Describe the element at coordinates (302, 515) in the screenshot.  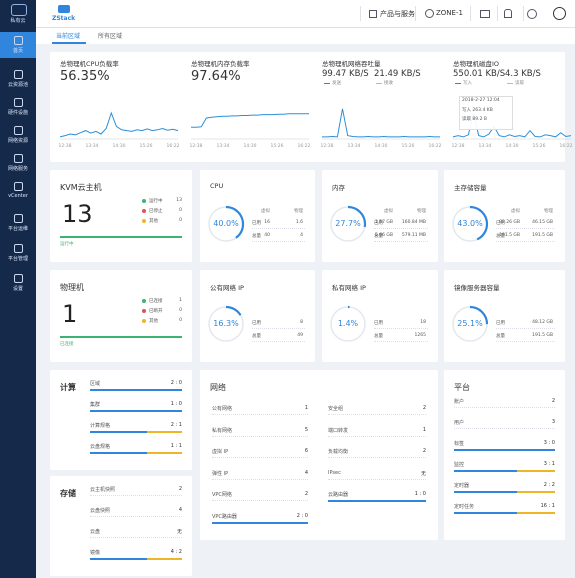
I see `item-value: 2 : 0` at that location.